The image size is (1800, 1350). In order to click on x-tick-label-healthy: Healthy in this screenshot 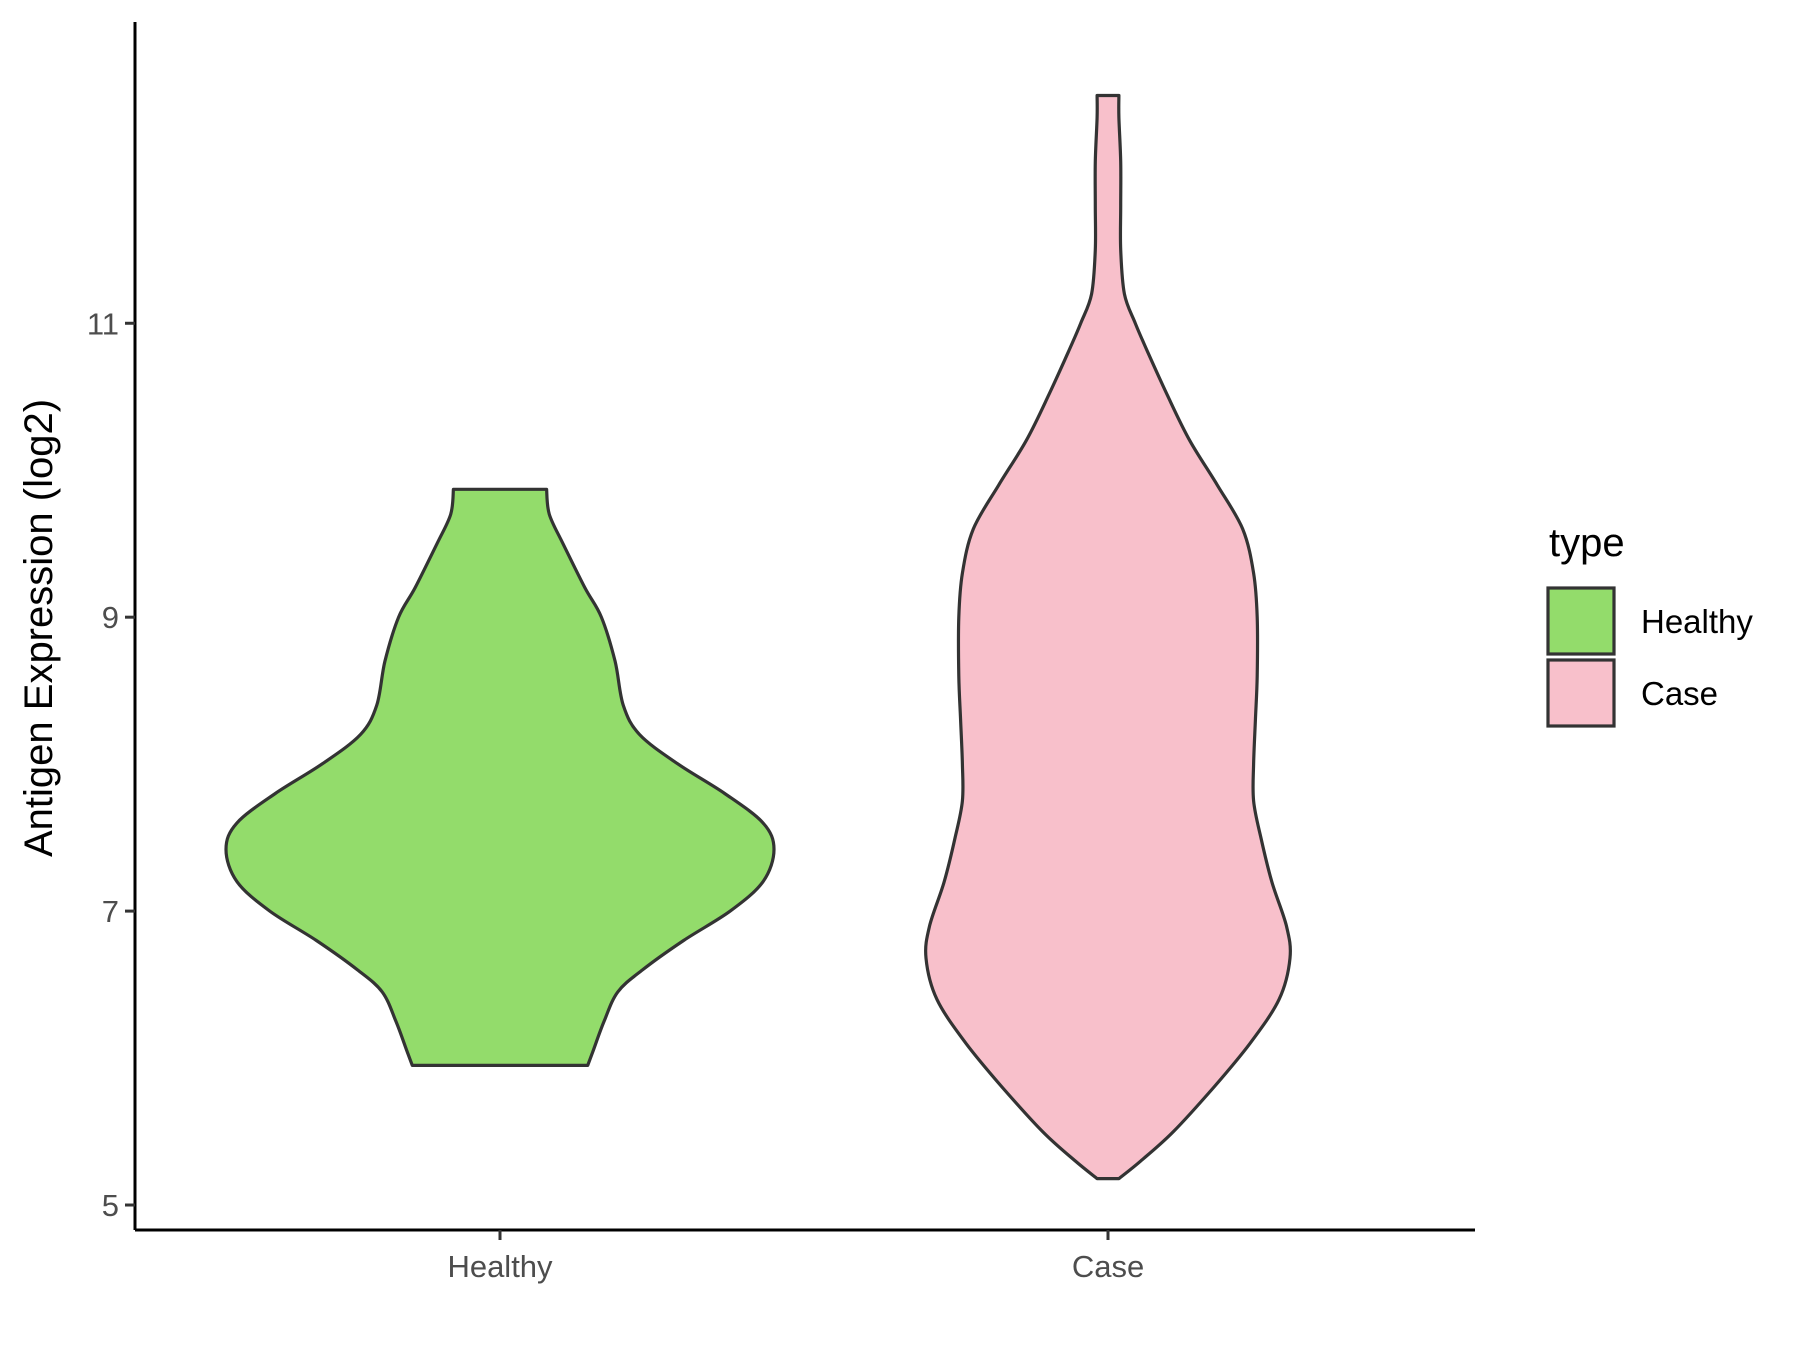, I will do `click(500, 1266)`.